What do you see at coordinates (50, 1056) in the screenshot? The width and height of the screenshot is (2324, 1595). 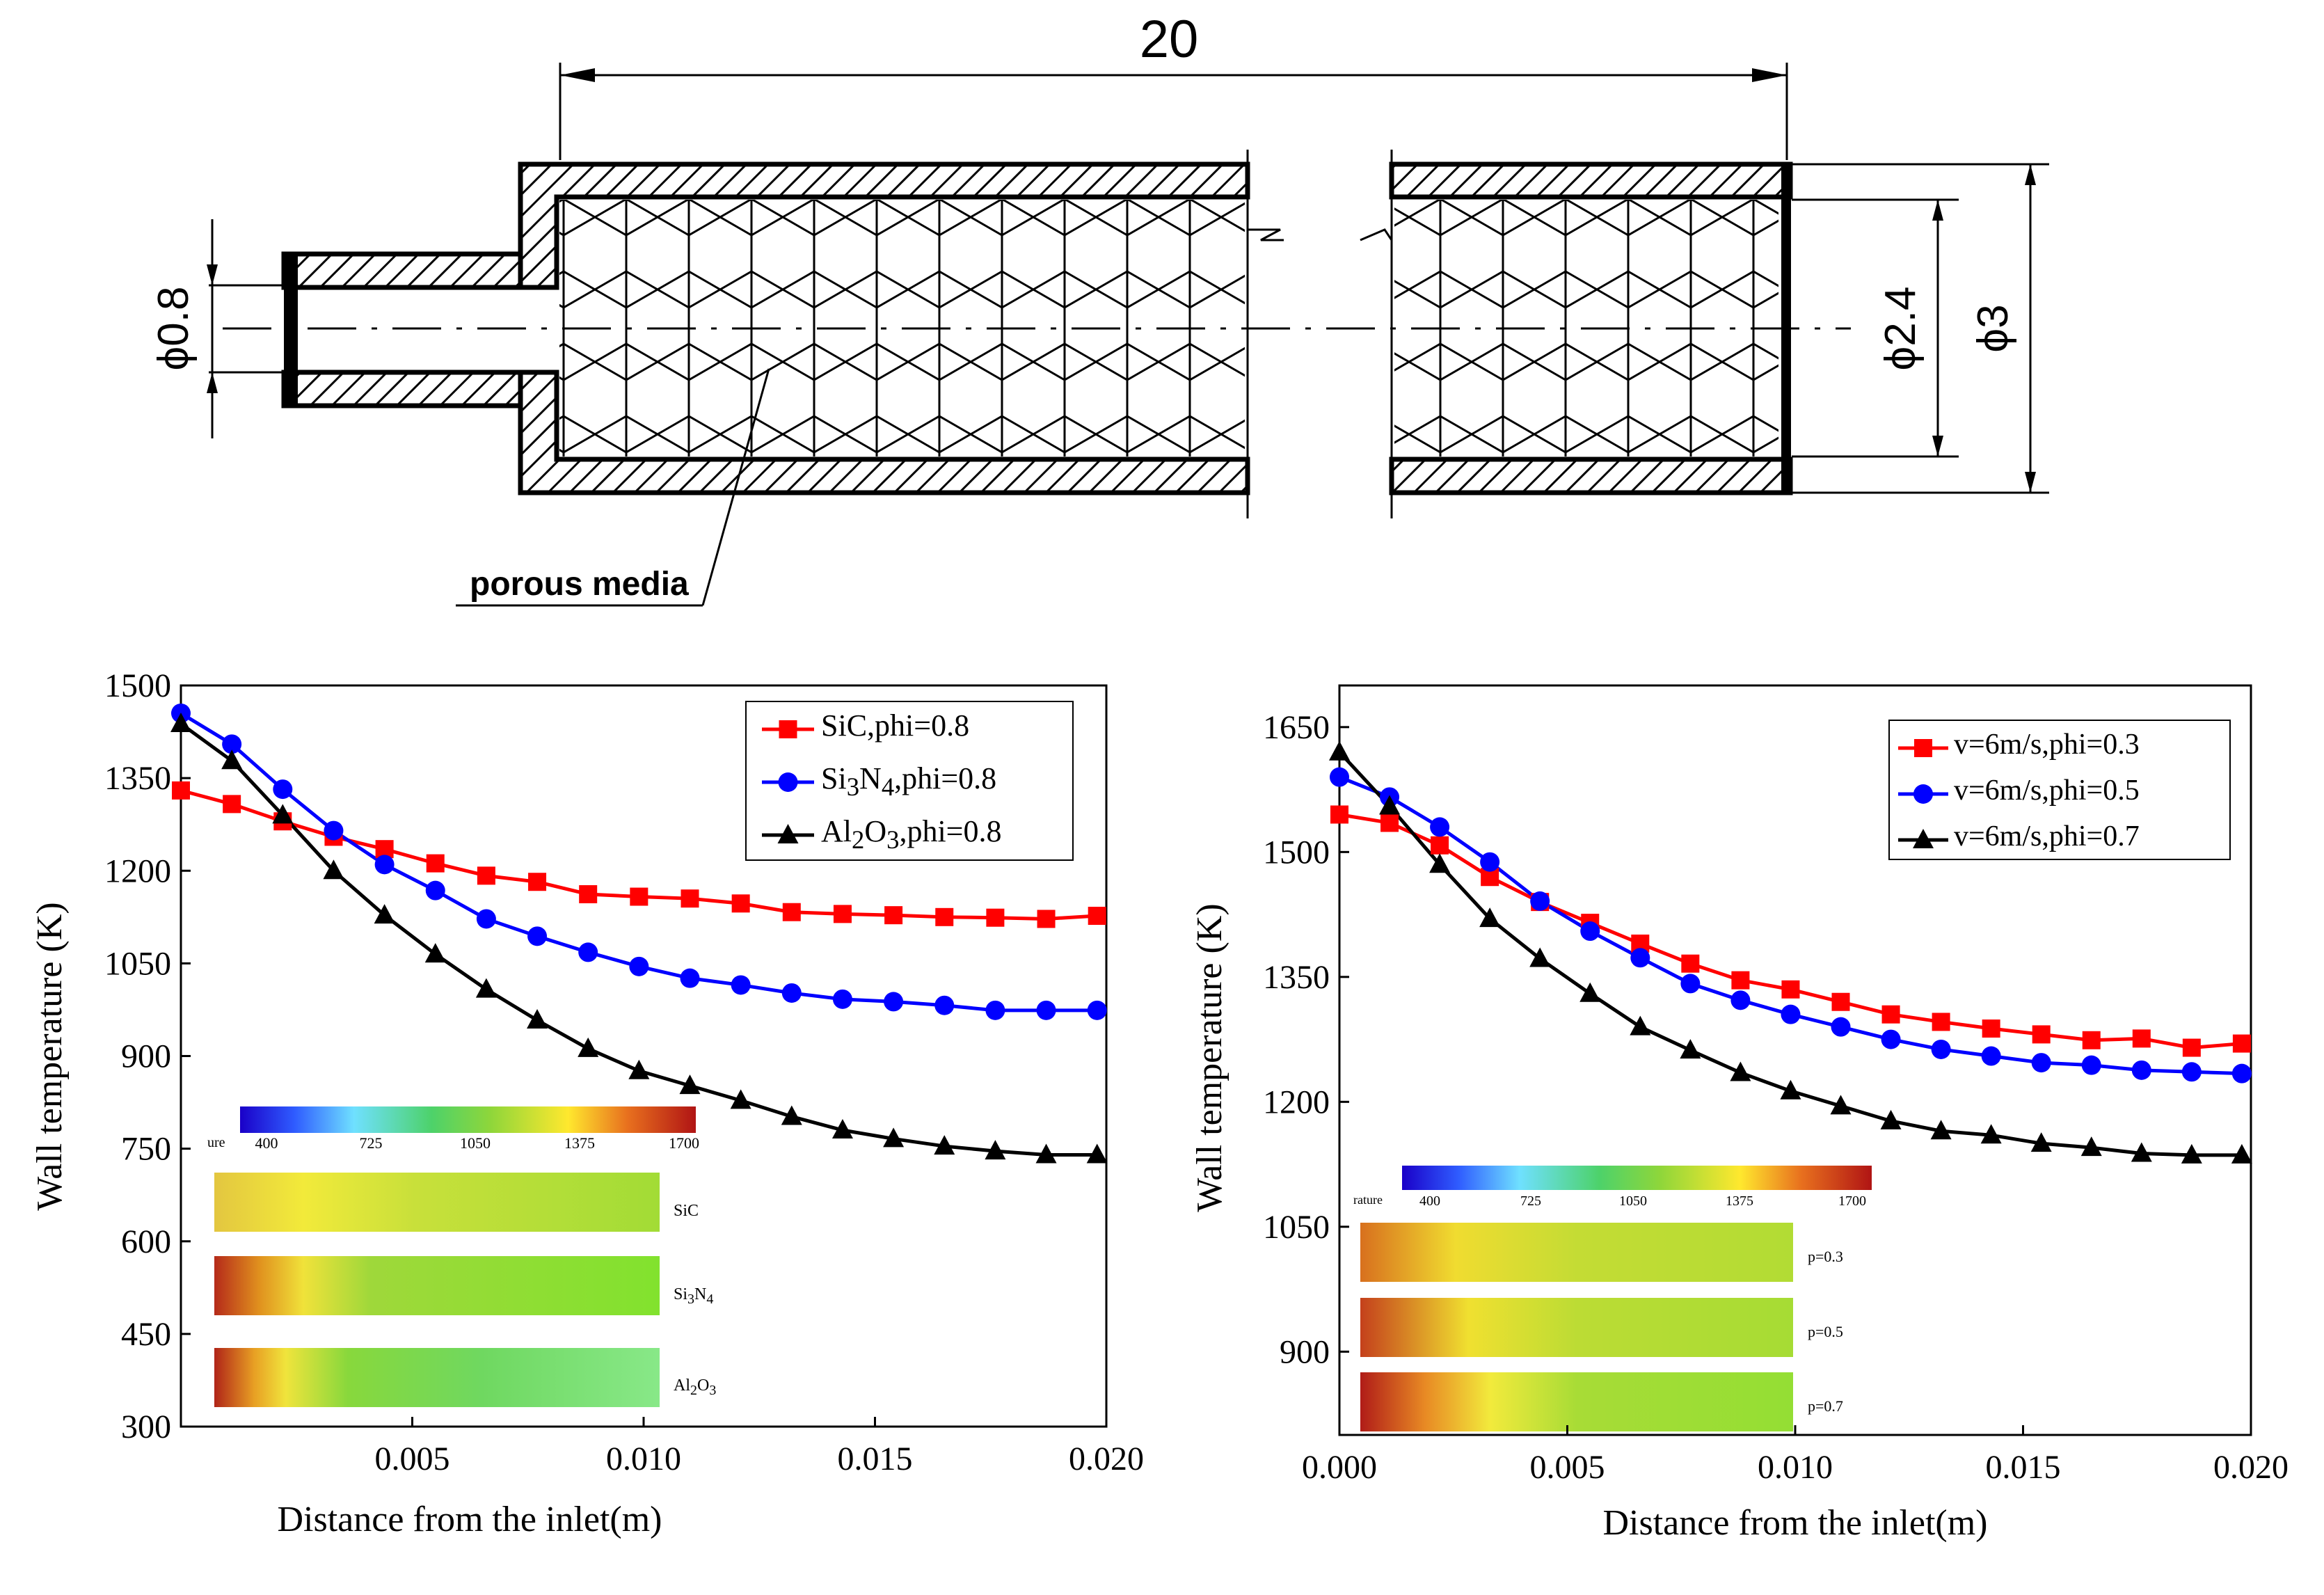 I see `y-axis-label: Wall temperature (K)` at bounding box center [50, 1056].